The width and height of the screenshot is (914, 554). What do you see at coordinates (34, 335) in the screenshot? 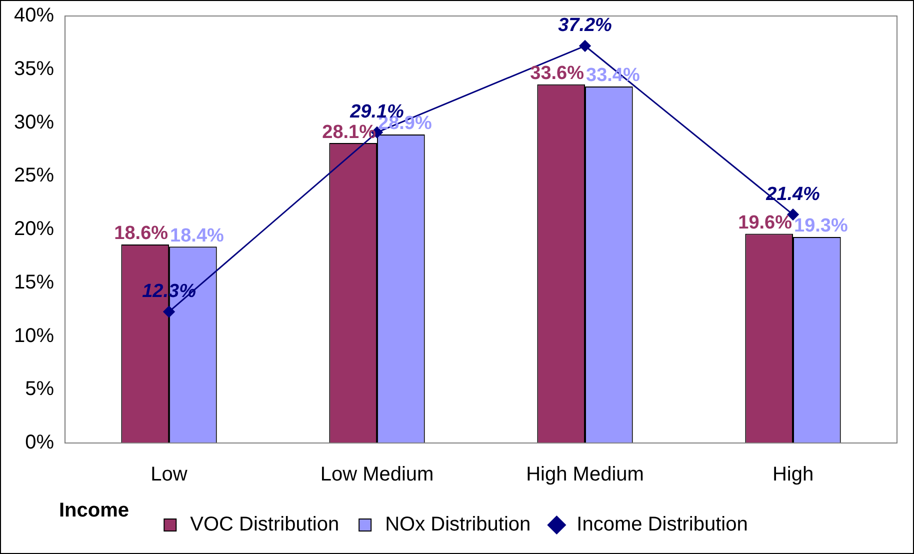
I see `y-tick-label: 10%` at bounding box center [34, 335].